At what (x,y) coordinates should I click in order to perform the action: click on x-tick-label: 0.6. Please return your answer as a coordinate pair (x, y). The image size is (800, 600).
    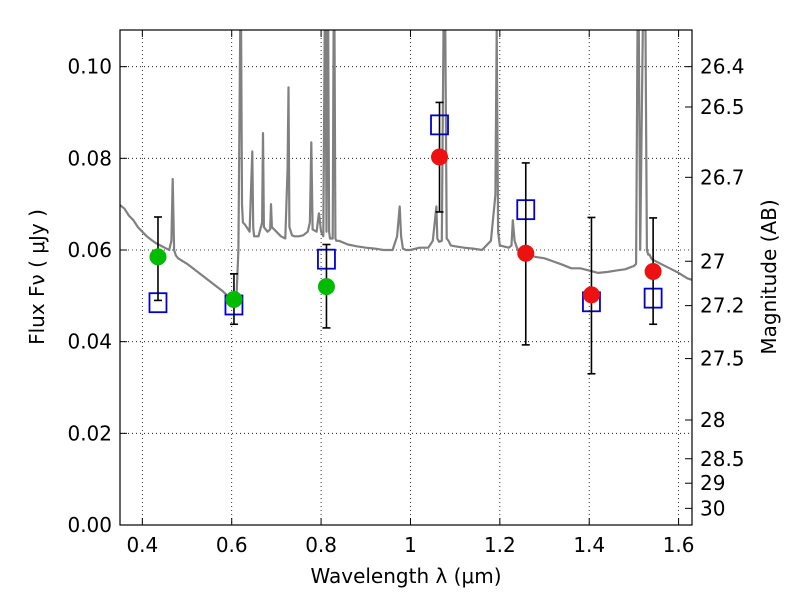
    Looking at the image, I should click on (232, 545).